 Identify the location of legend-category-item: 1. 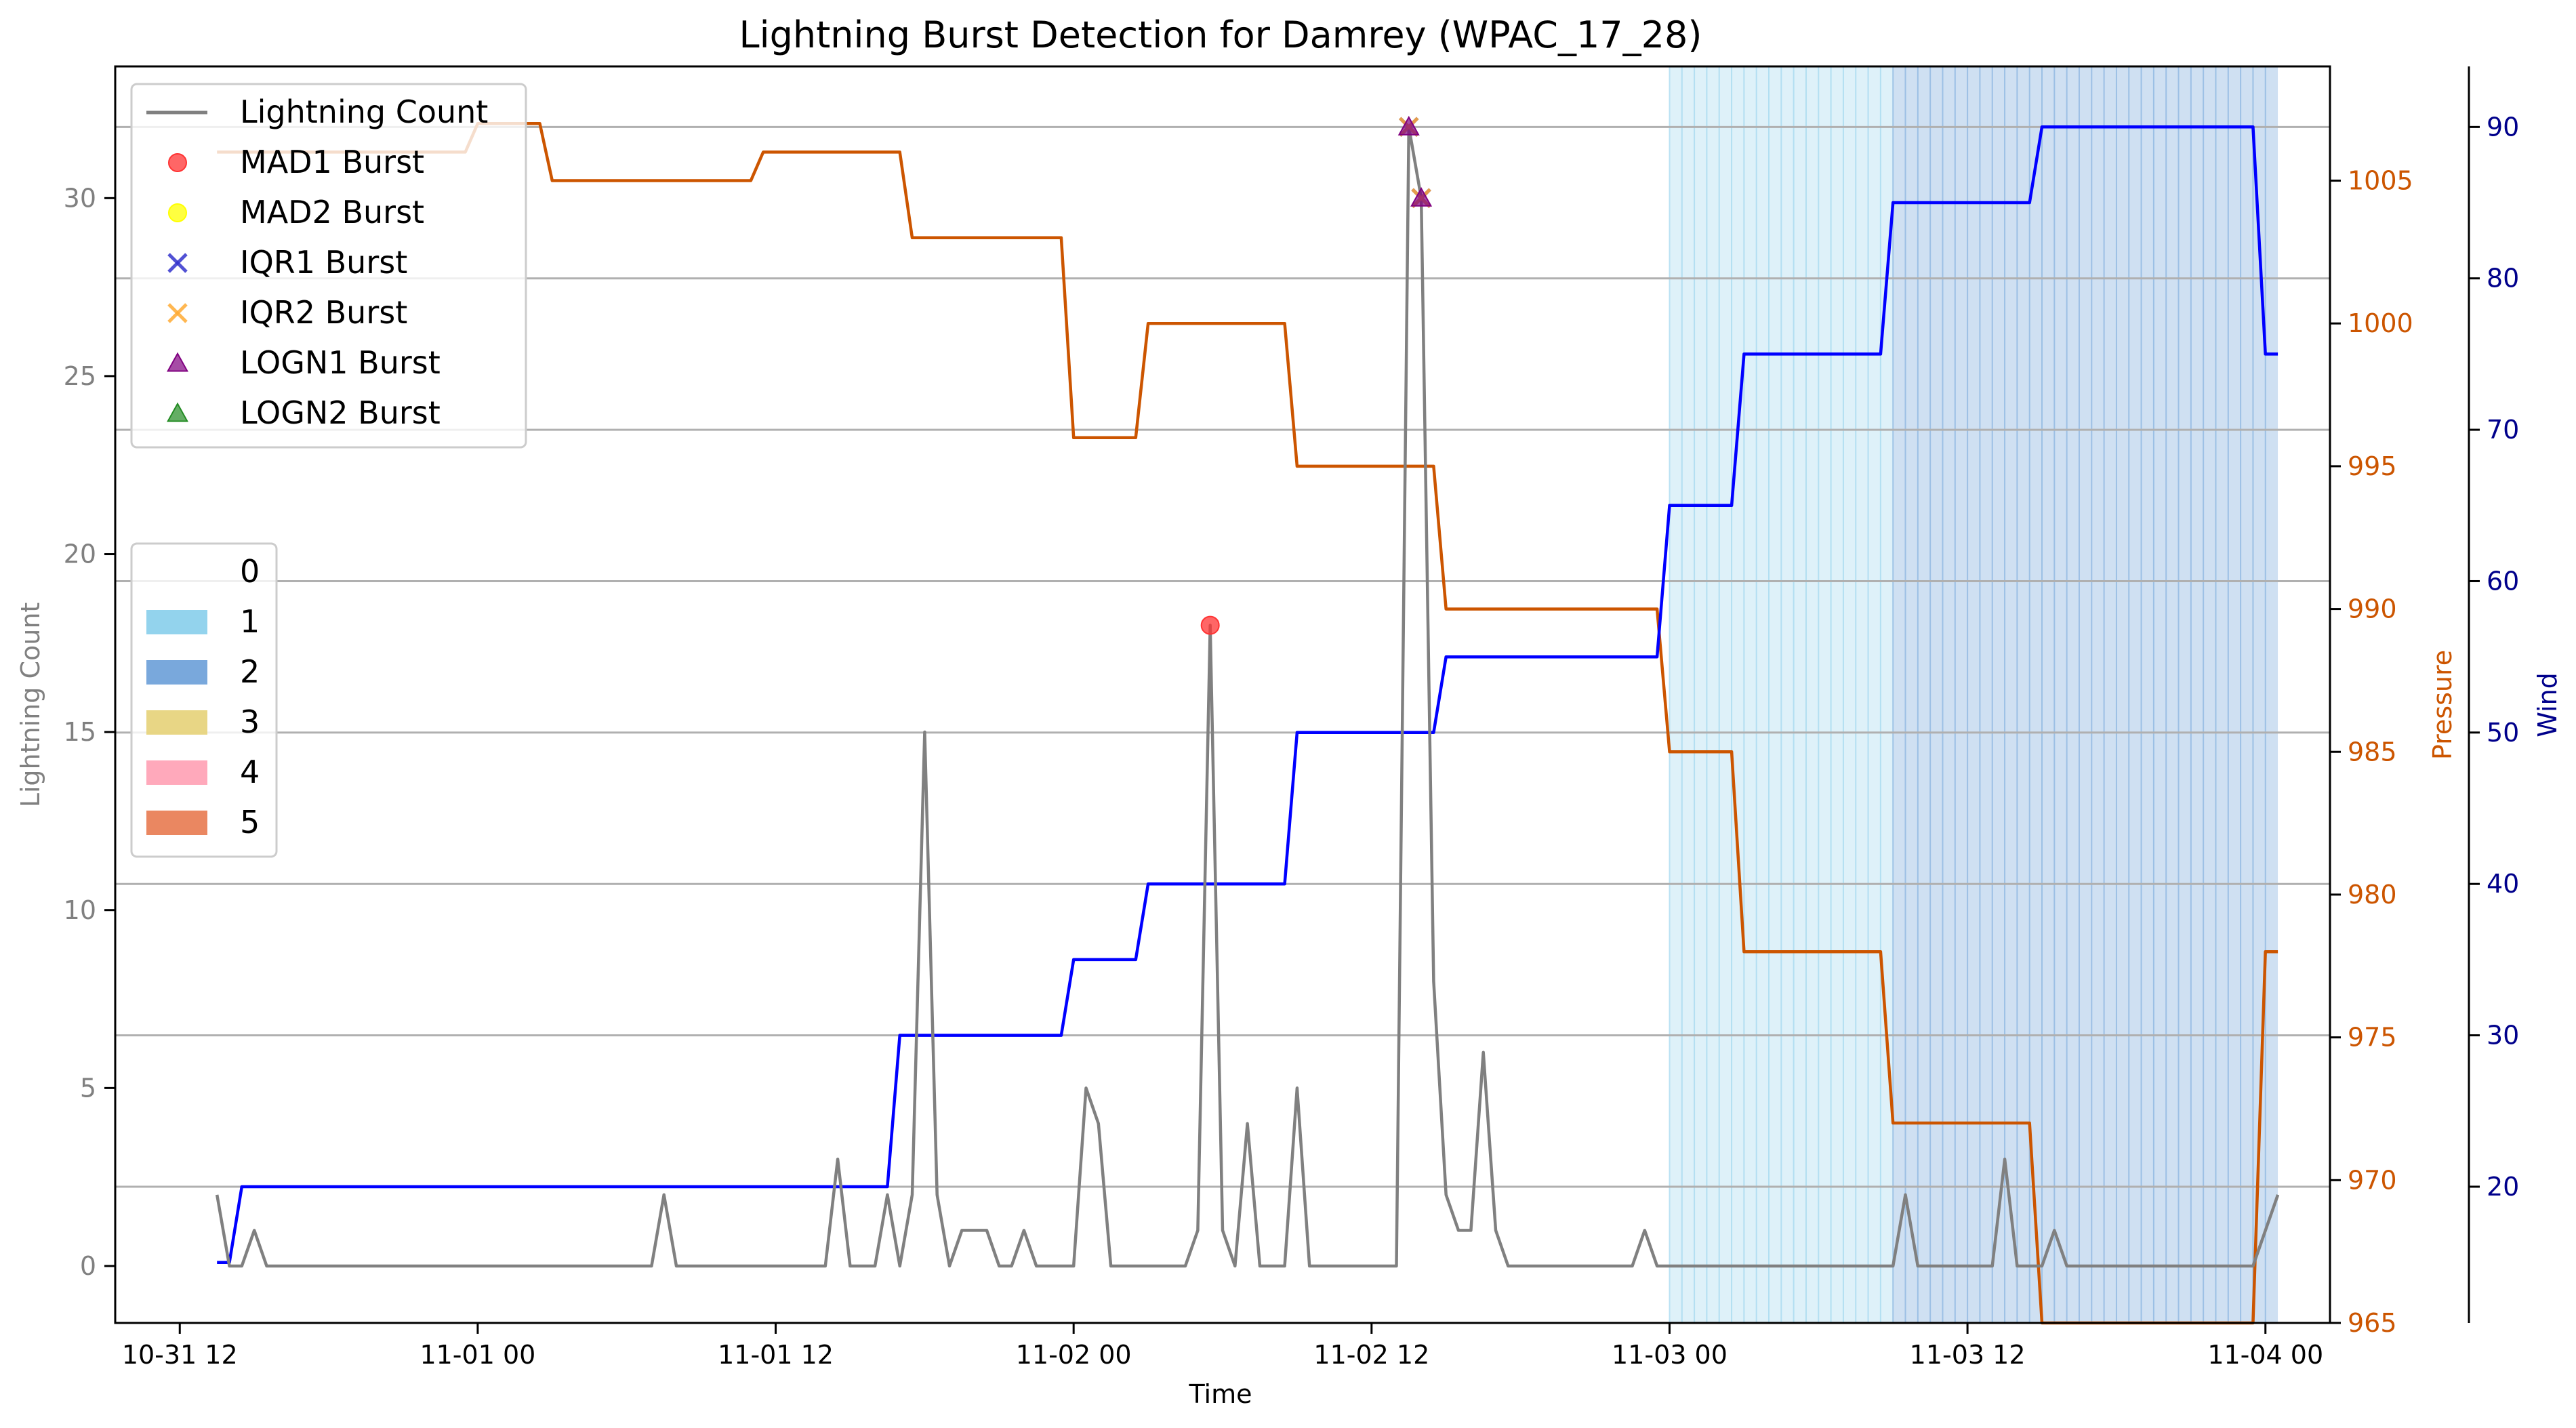
(203, 622).